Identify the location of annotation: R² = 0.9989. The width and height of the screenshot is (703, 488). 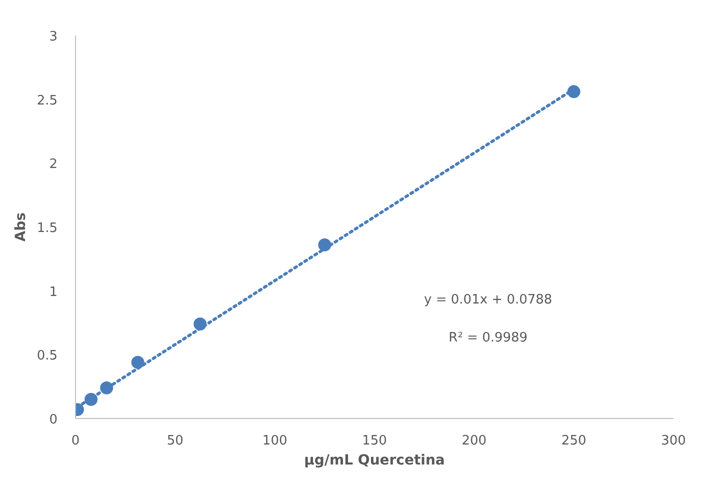
(488, 338).